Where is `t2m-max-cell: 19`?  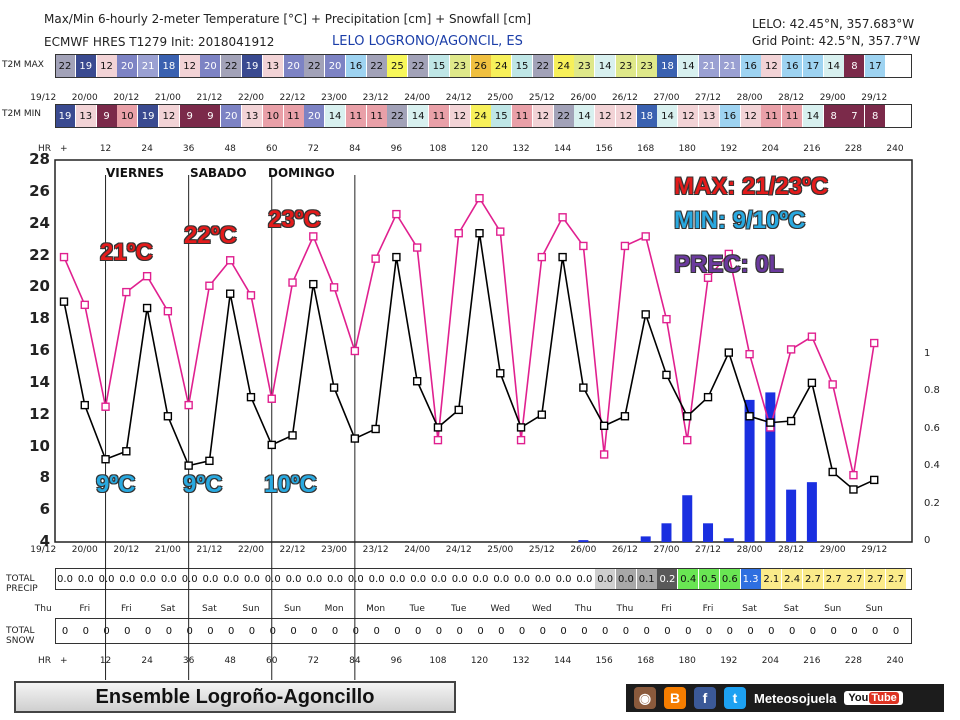 t2m-max-cell: 19 is located at coordinates (251, 66).